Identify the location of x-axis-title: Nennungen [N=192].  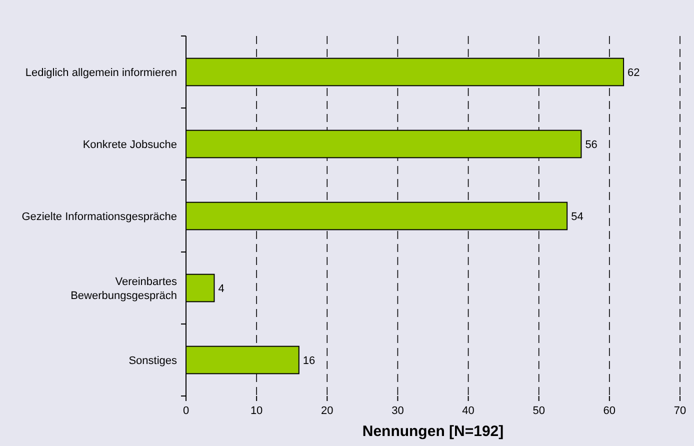
(433, 431).